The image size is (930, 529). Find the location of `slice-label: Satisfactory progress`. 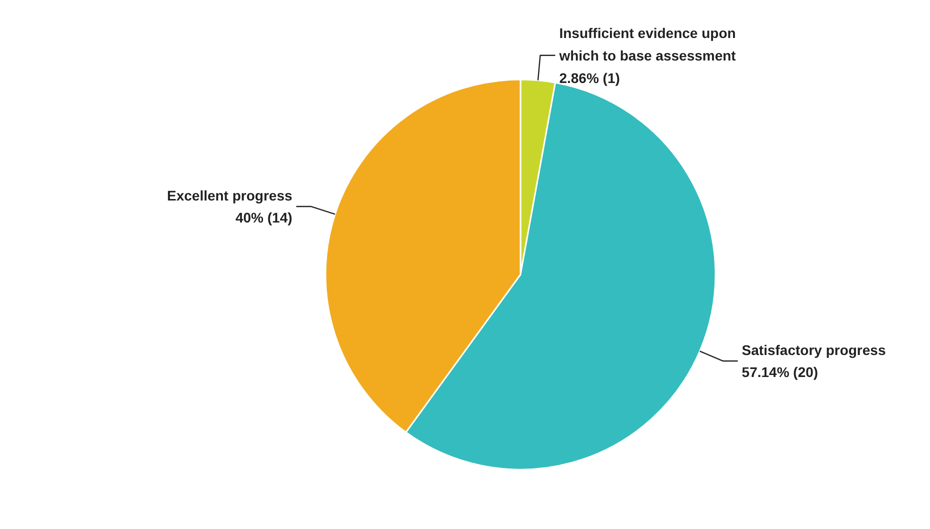

slice-label: Satisfactory progress is located at coordinates (814, 350).